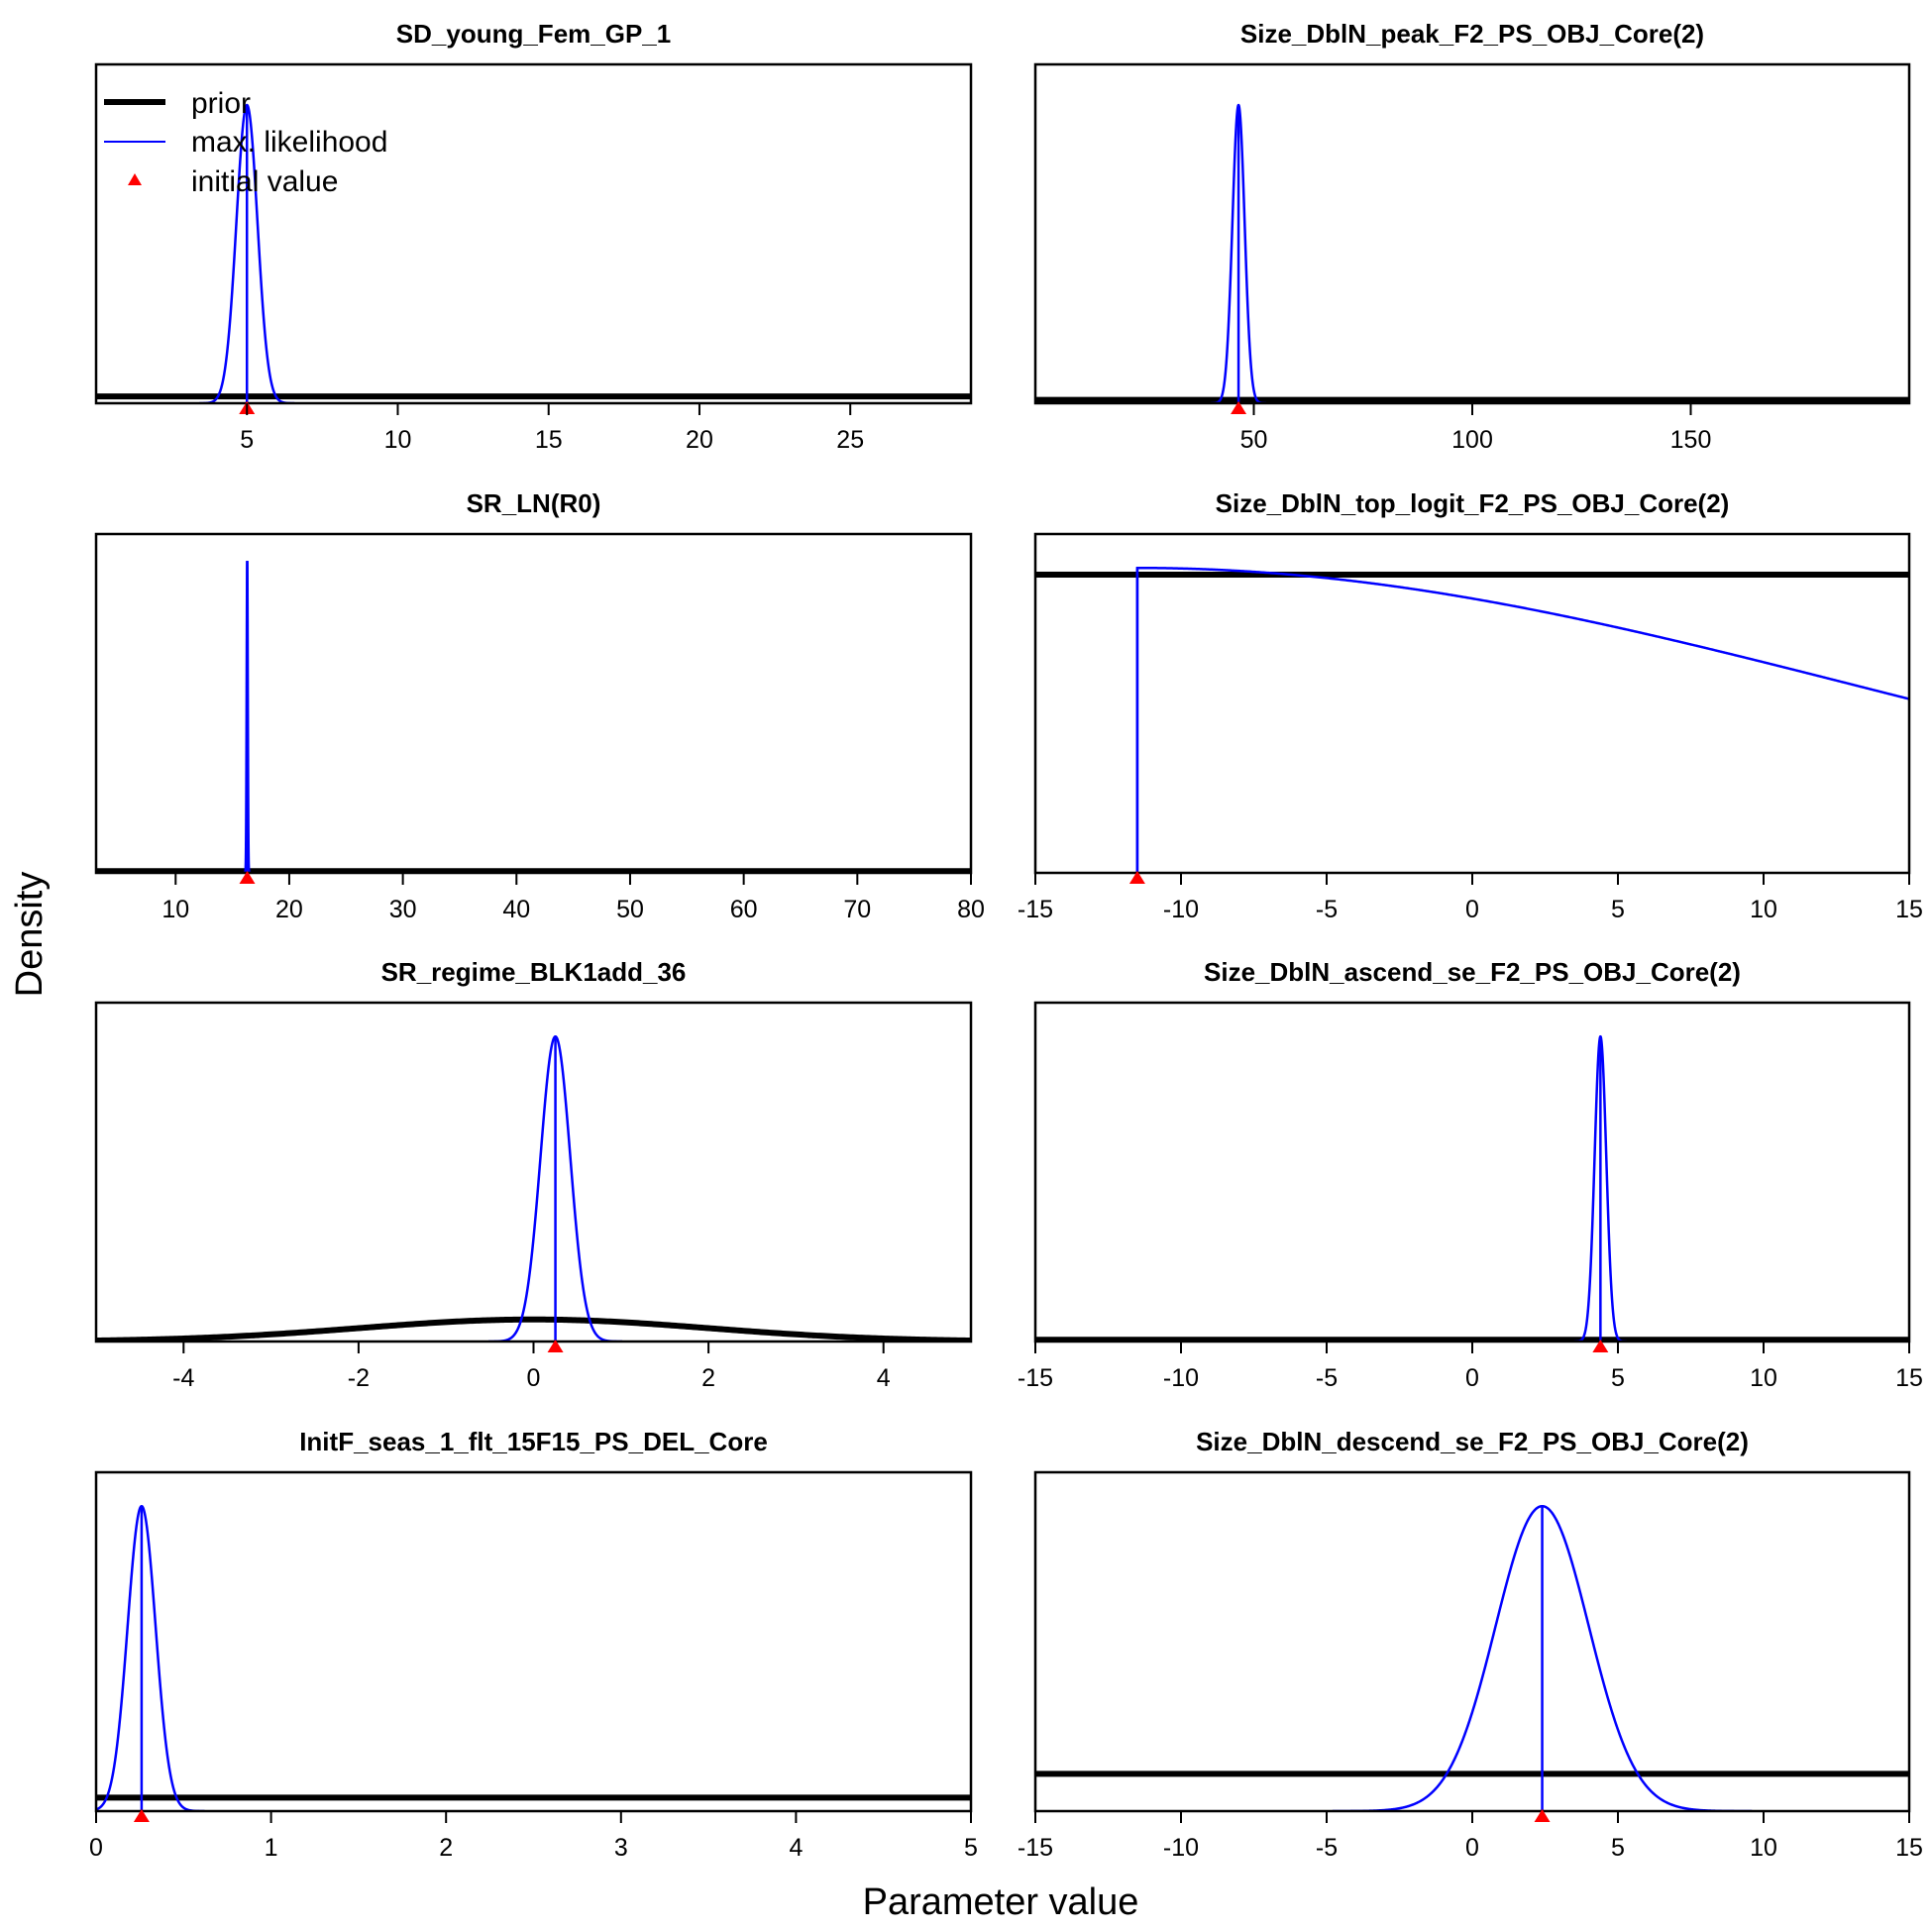 This screenshot has height=1932, width=1932. Describe the element at coordinates (850, 440) in the screenshot. I see `x-tick-label: 25` at that location.